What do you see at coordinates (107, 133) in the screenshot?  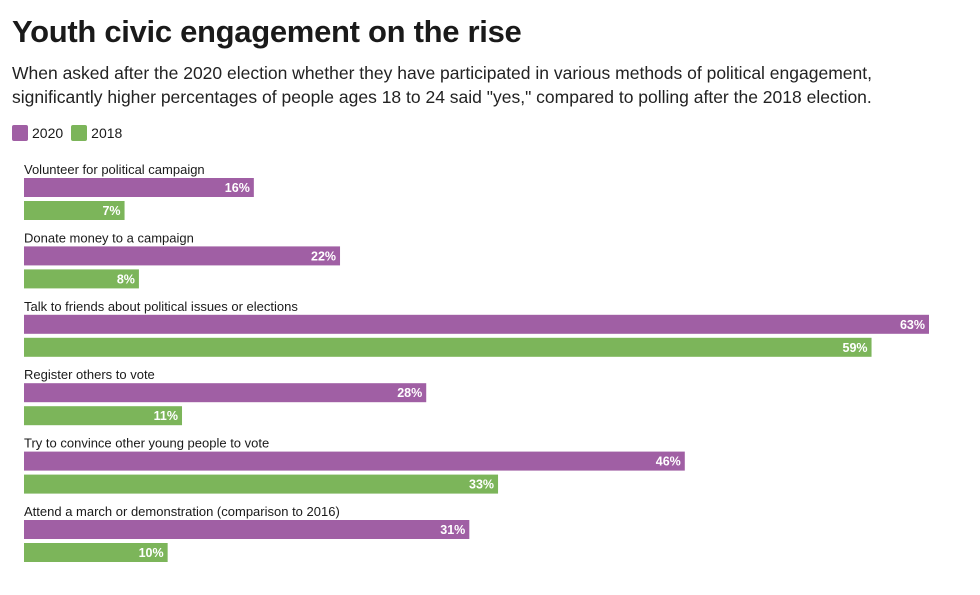 I see `legend-label-2018: 2018` at bounding box center [107, 133].